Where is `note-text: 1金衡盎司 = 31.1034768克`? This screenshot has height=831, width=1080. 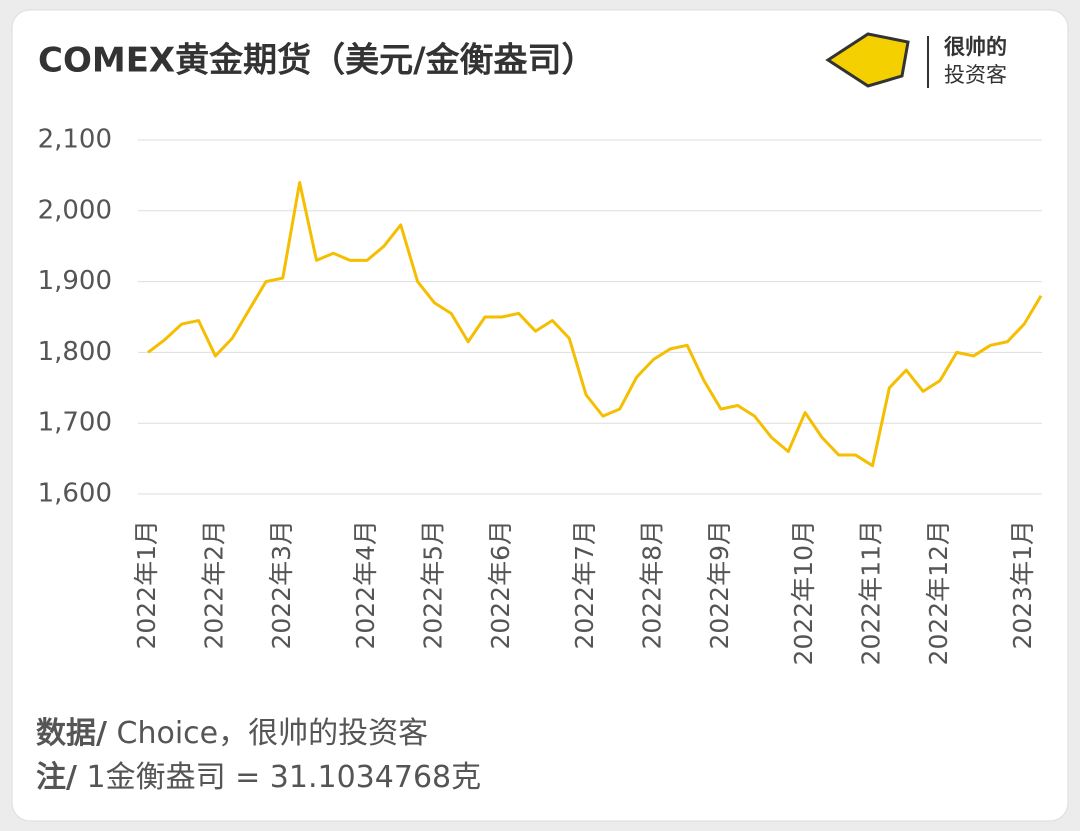 note-text: 1金衡盎司 = 31.1034768克 is located at coordinates (279, 777).